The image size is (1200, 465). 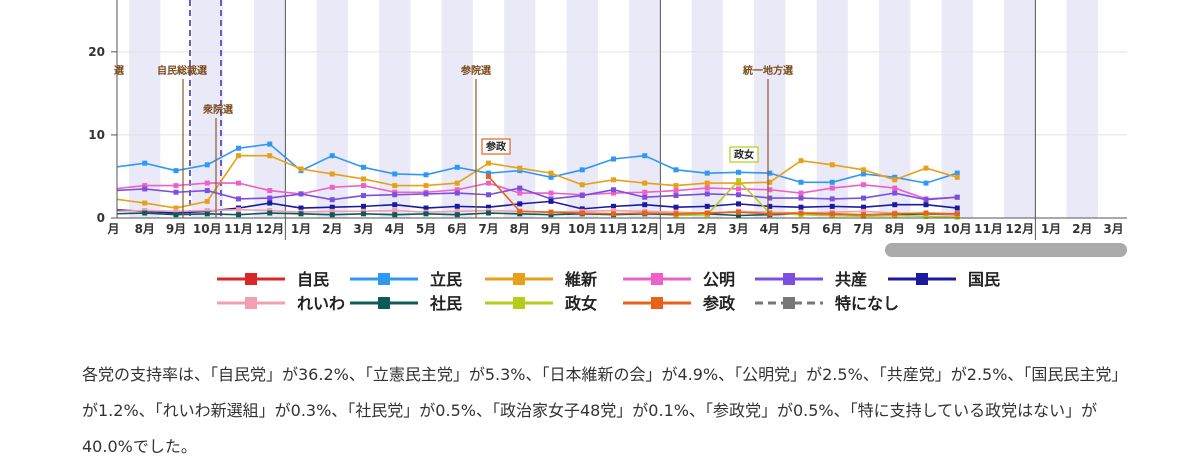 I want to click on legend-label: 国民, so click(x=984, y=279).